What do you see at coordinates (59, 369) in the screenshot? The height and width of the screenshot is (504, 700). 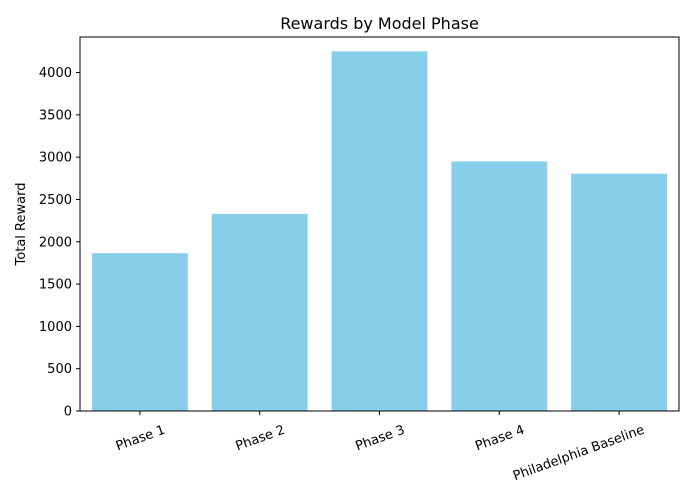 I see `y-tick-label: 500` at bounding box center [59, 369].